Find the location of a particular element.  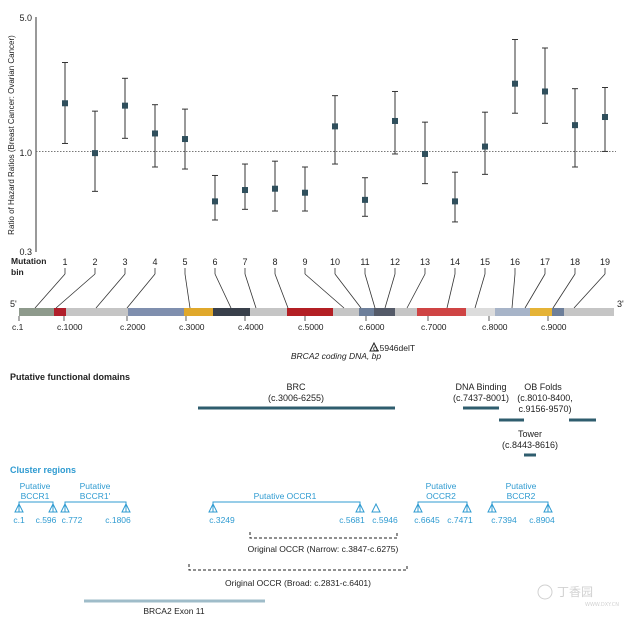

pos-c6645: c.6645 is located at coordinates (427, 520).